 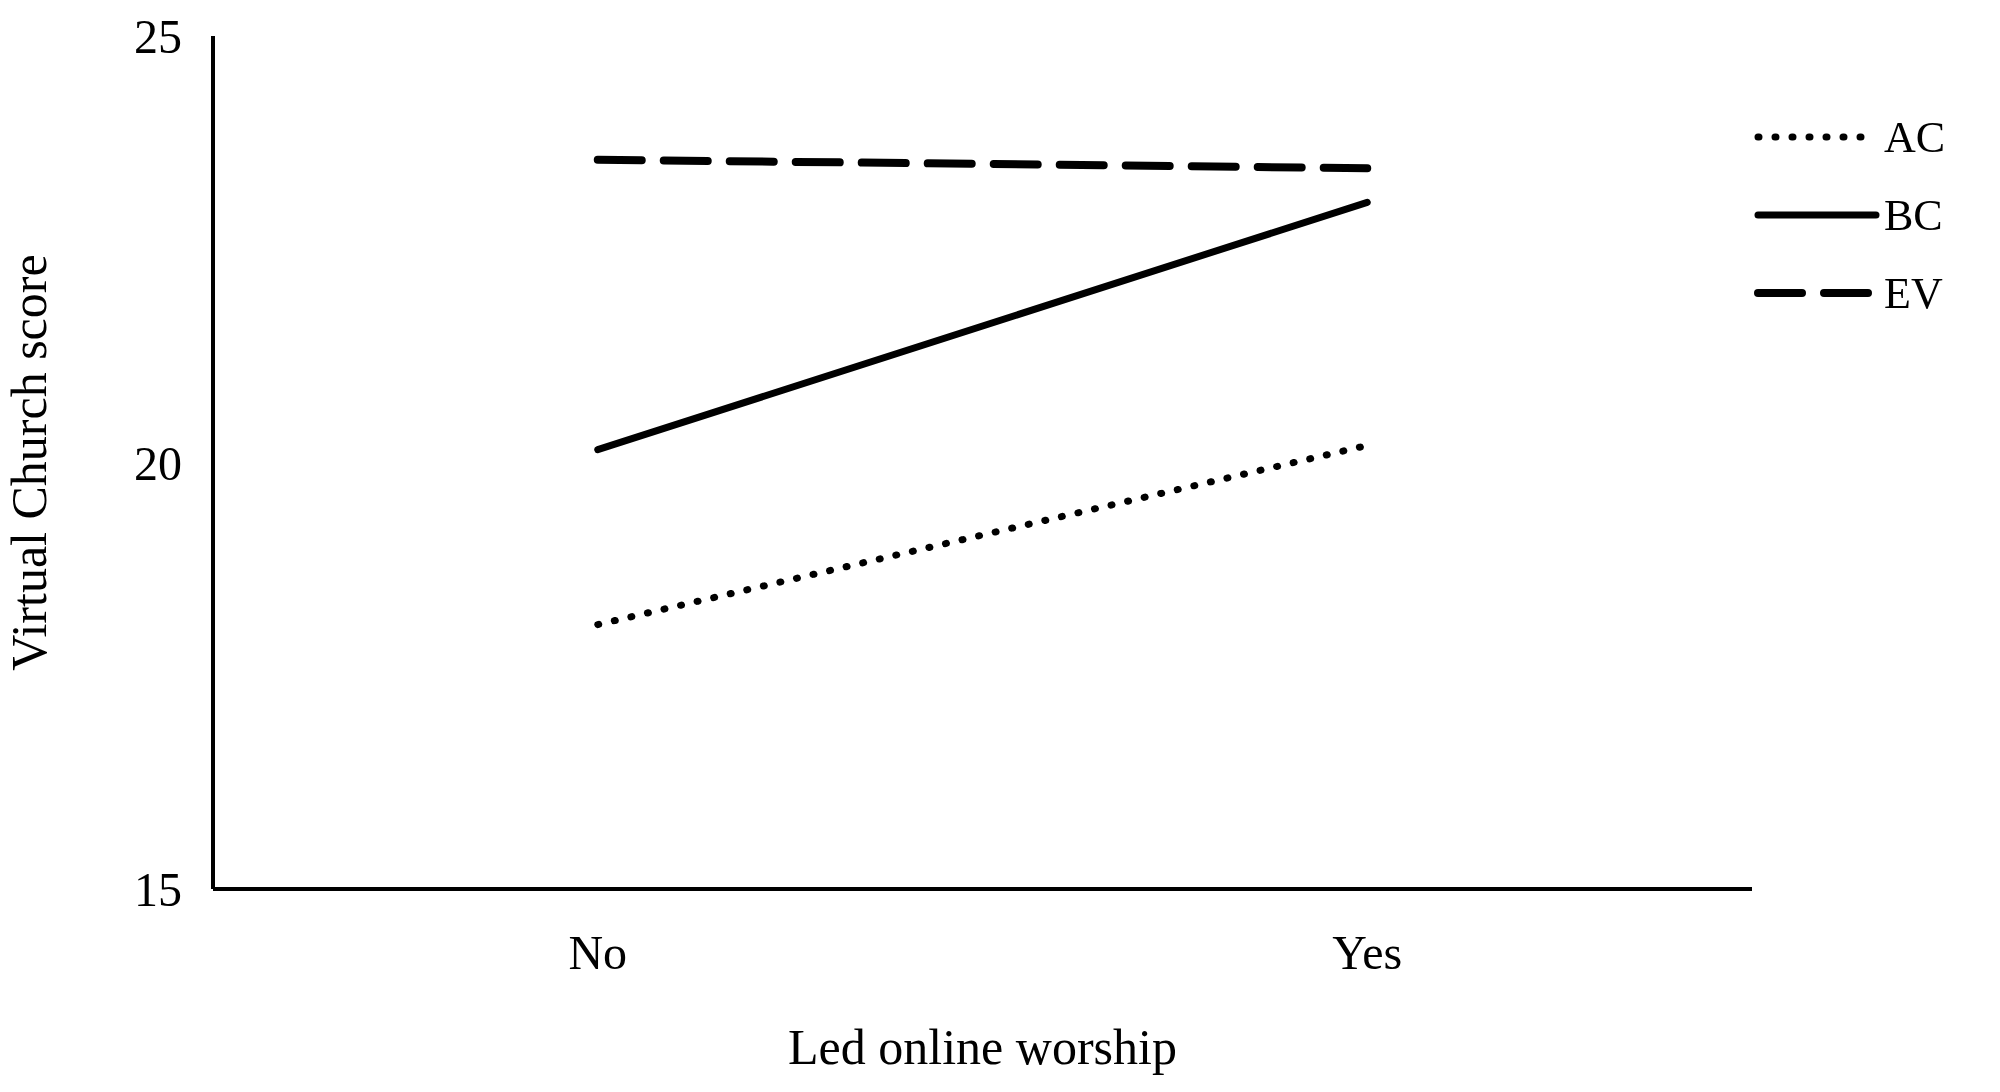 What do you see at coordinates (598, 953) in the screenshot?
I see `x-tick-label: No` at bounding box center [598, 953].